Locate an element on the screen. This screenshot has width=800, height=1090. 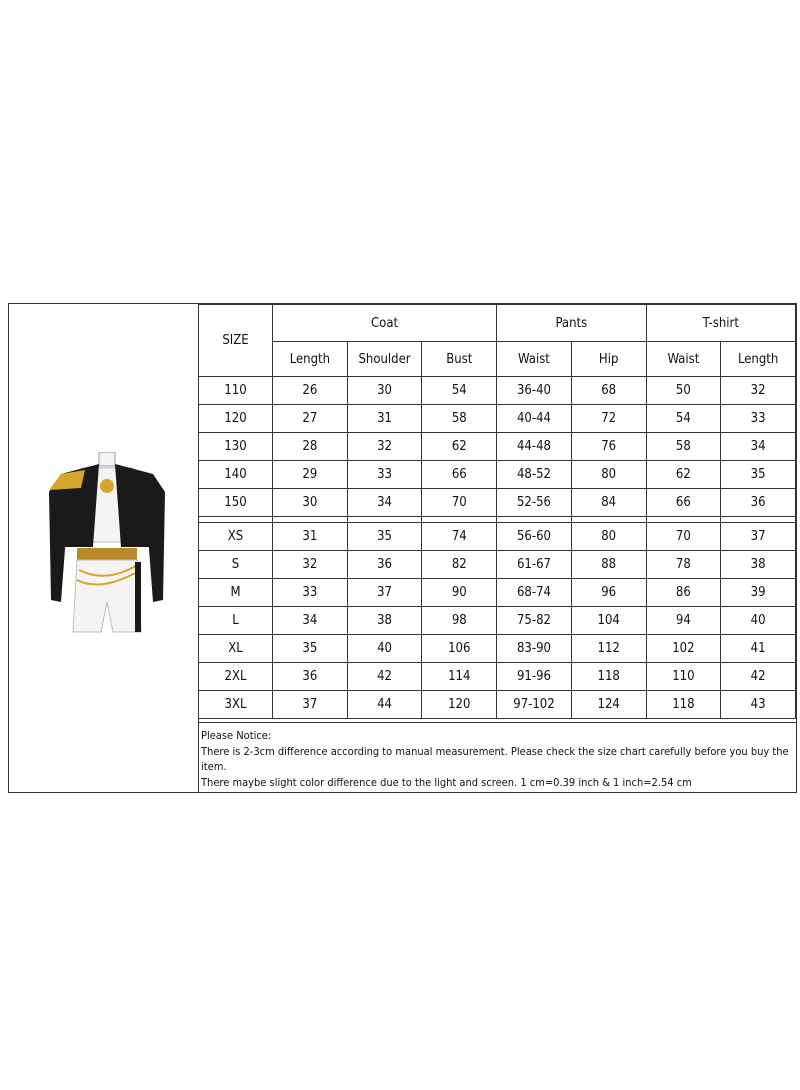
measurement-cell: 52-56 is located at coordinates (534, 502).